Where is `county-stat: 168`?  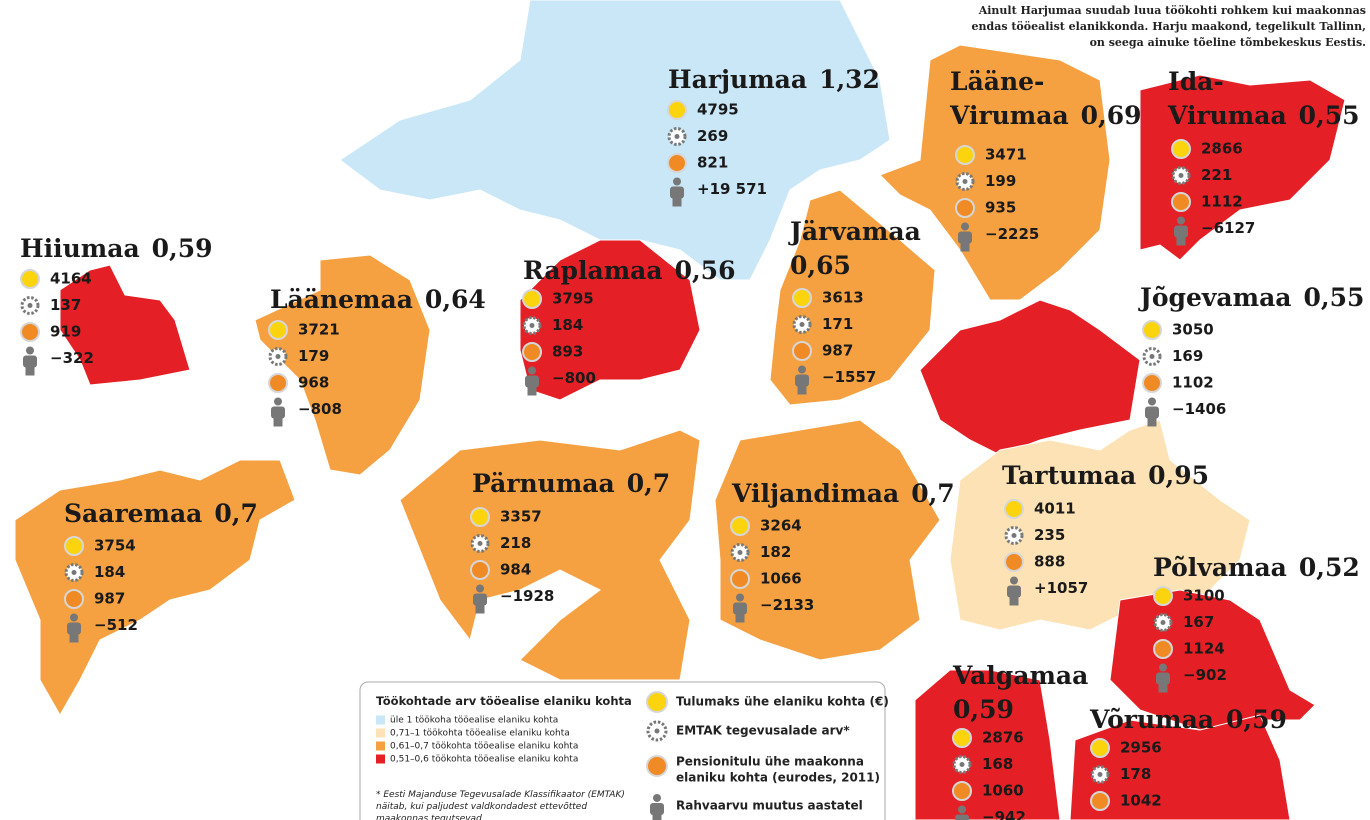
county-stat: 168 is located at coordinates (997, 764).